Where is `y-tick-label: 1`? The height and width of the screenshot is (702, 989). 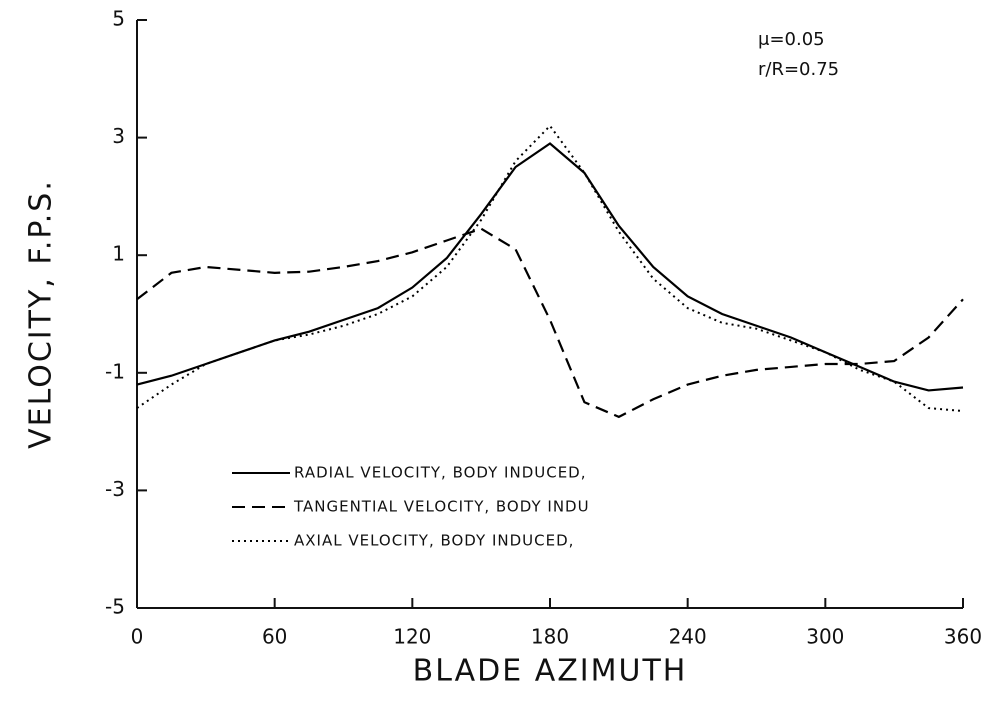
y-tick-label: 1 is located at coordinates (118, 254).